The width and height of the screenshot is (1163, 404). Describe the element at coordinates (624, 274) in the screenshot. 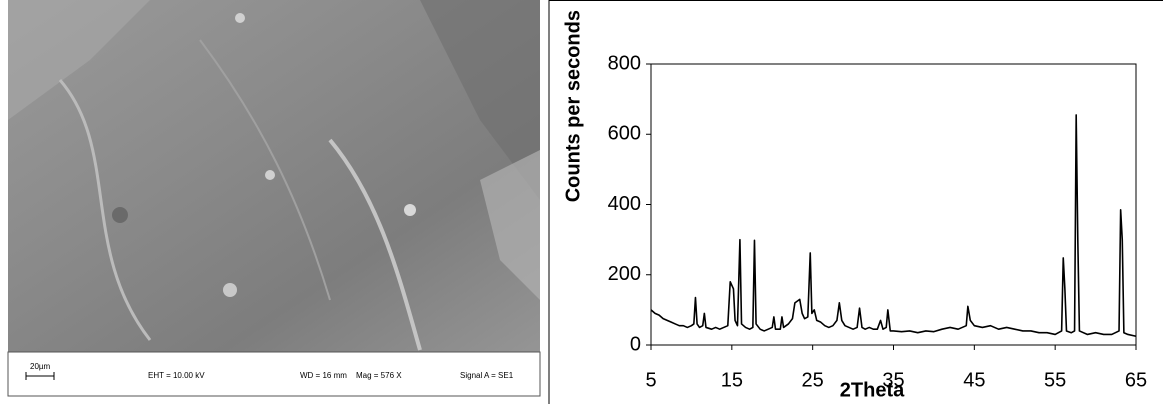

I see `y-tick-label: 200` at that location.